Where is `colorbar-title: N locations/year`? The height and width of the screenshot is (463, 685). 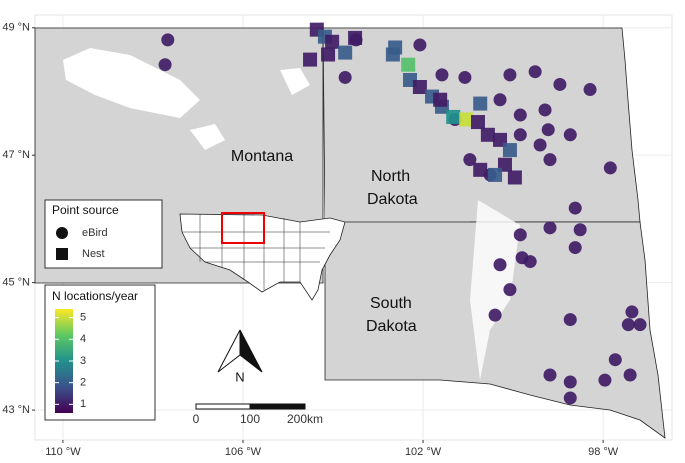
colorbar-title: N locations/year is located at coordinates (95, 296).